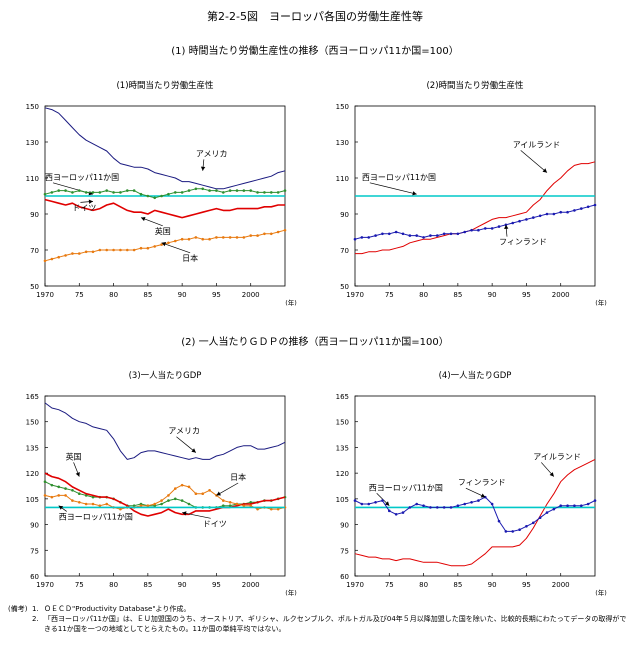 This screenshot has width=630, height=656. I want to click on y-tick-label: 165, so click(32, 397).